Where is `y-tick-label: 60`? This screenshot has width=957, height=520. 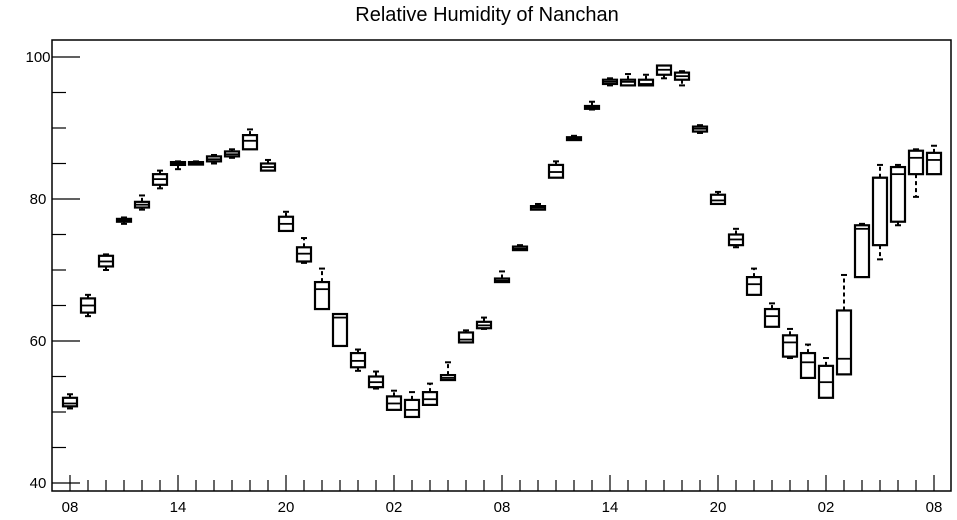 y-tick-label: 60 is located at coordinates (38, 341).